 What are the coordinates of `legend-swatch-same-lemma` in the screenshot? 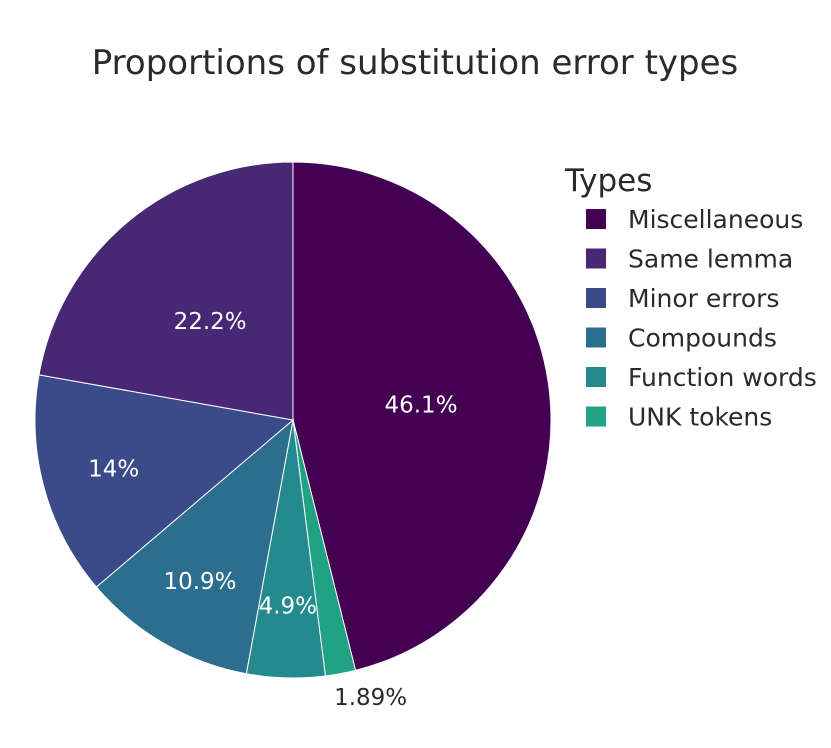 It's located at (596, 258).